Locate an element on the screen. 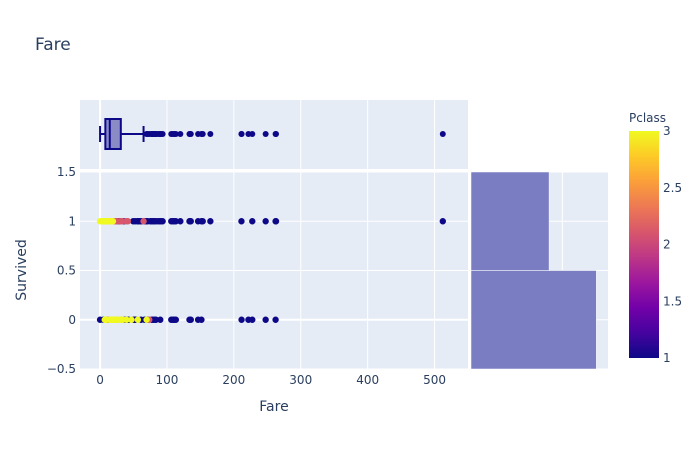 The image size is (700, 450). y-histogram is located at coordinates (533, 270).